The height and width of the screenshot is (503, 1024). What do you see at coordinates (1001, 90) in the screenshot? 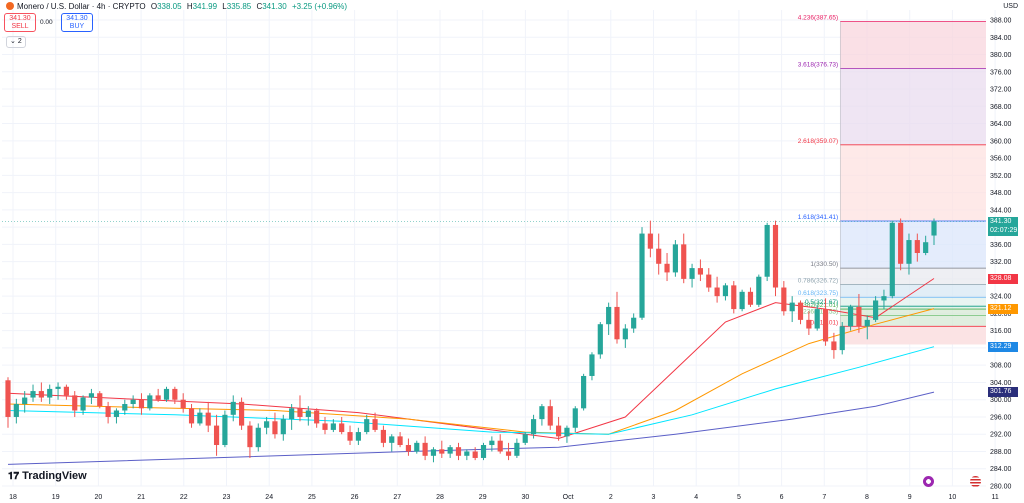
I see `y-tick-label: 372.00` at bounding box center [1001, 90].